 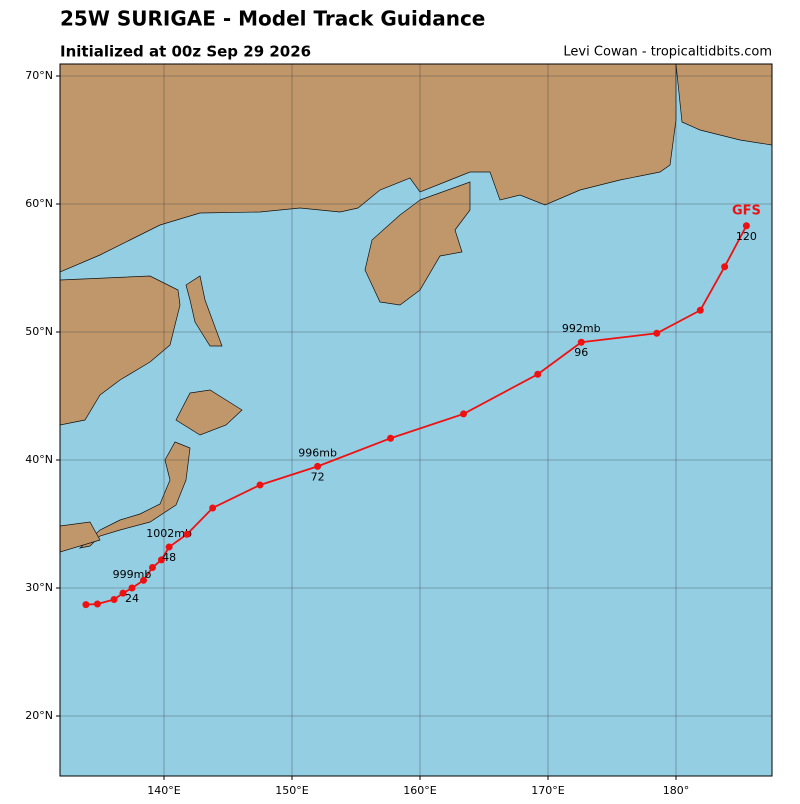 I want to click on y-tick-label: 20°N, so click(x=39, y=715).